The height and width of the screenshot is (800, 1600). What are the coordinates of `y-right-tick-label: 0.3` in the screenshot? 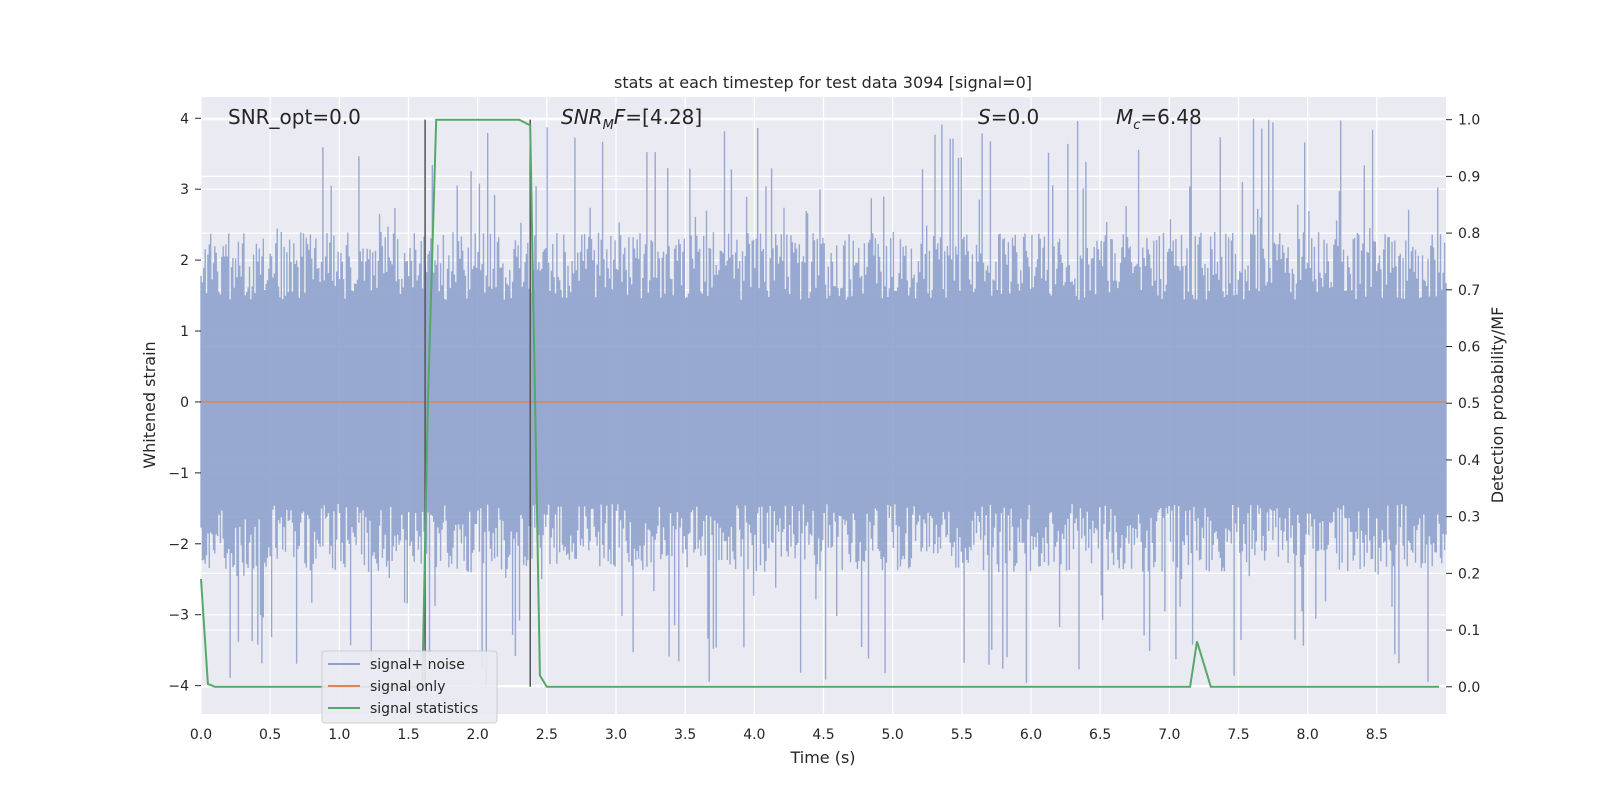 It's located at (1469, 518).